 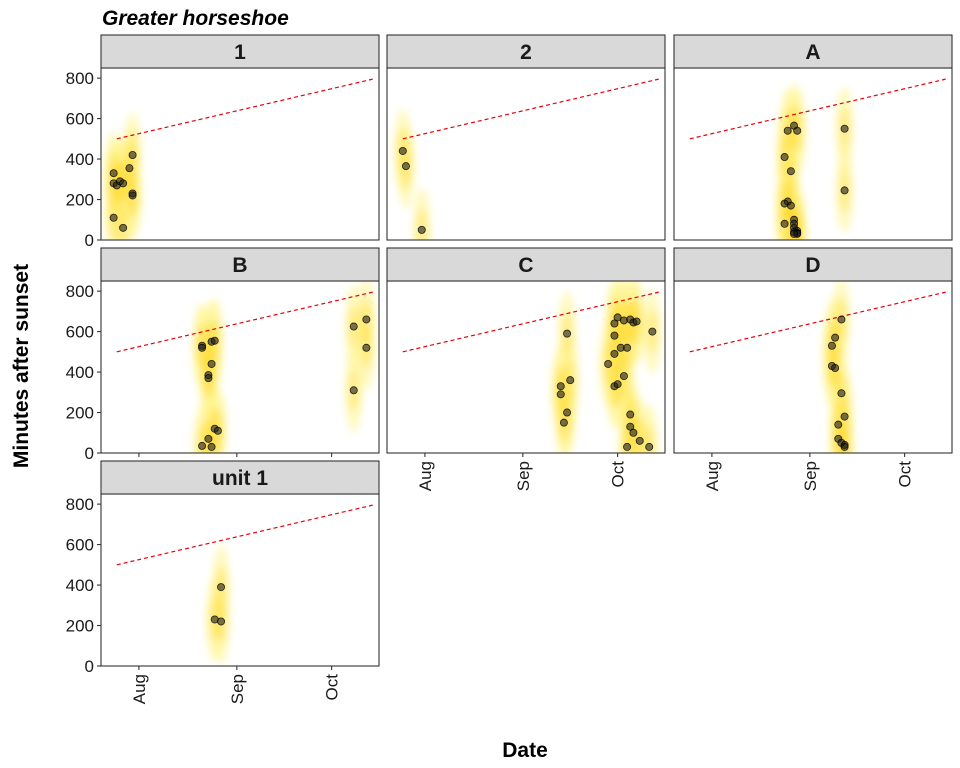 I want to click on x-axis-title: Date, so click(x=525, y=750).